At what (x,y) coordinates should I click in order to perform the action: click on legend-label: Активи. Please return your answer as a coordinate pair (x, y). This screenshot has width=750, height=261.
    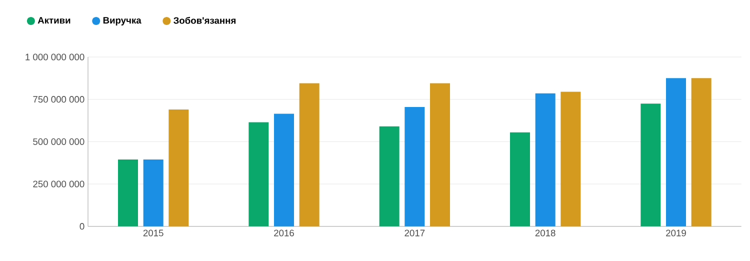
    Looking at the image, I should click on (54, 20).